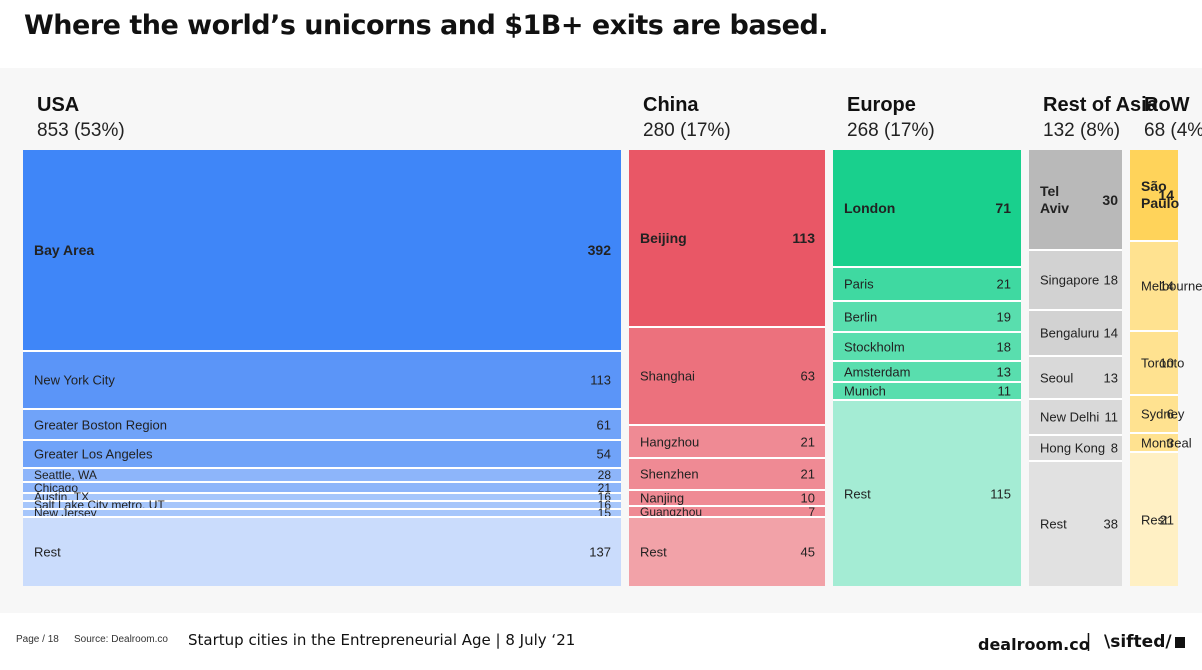 This screenshot has height=670, width=1202. I want to click on city-label: Melbourne, so click(1171, 286).